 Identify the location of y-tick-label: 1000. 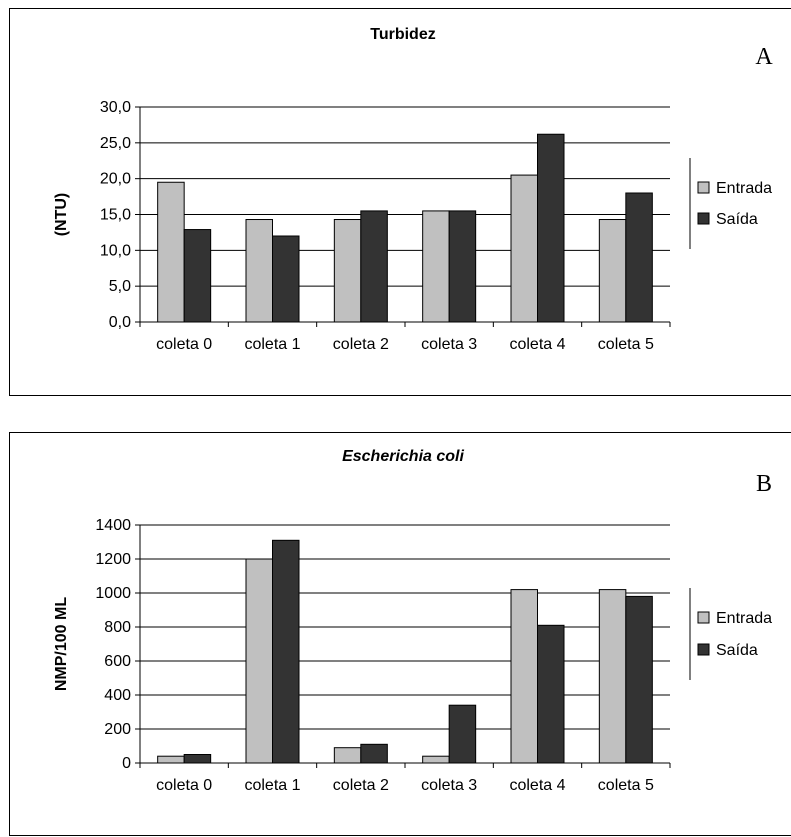
(113, 593).